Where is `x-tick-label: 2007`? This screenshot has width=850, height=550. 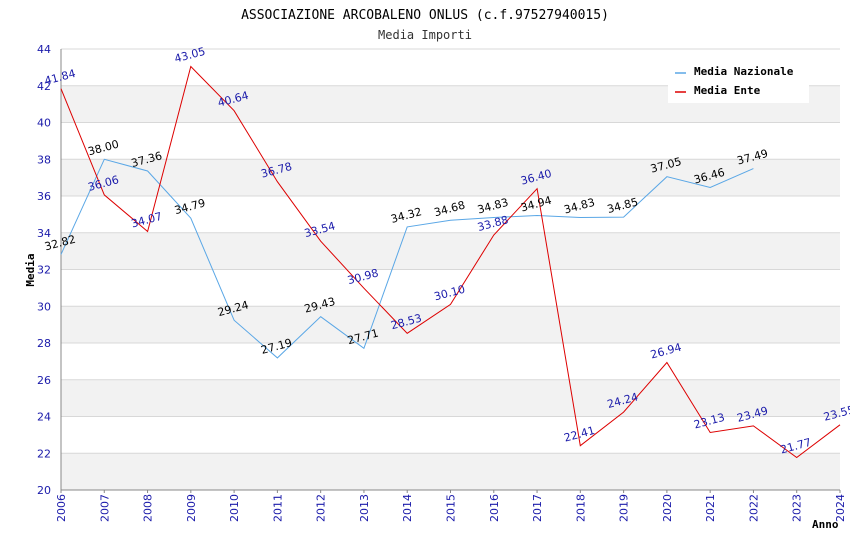 x-tick-label: 2007 is located at coordinates (104, 508).